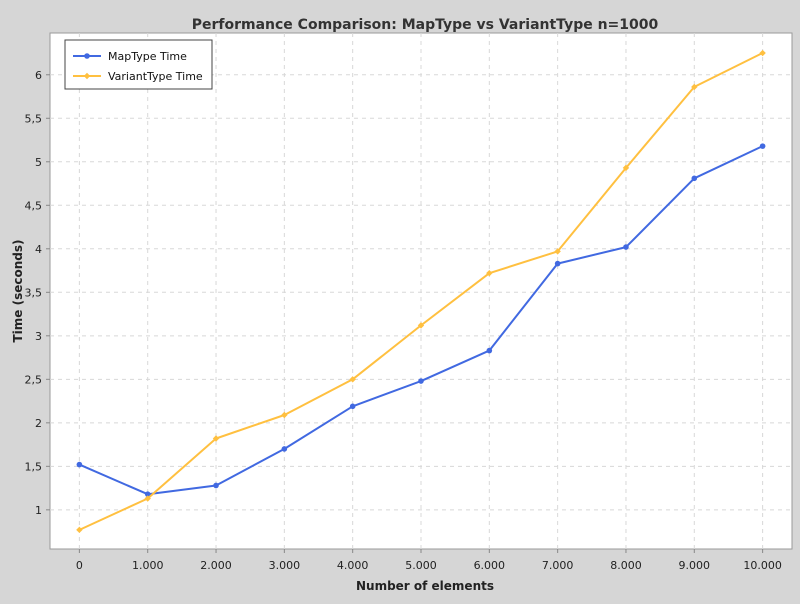 The height and width of the screenshot is (604, 800). Describe the element at coordinates (216, 565) in the screenshot. I see `x-tick-label: 2.000` at that location.